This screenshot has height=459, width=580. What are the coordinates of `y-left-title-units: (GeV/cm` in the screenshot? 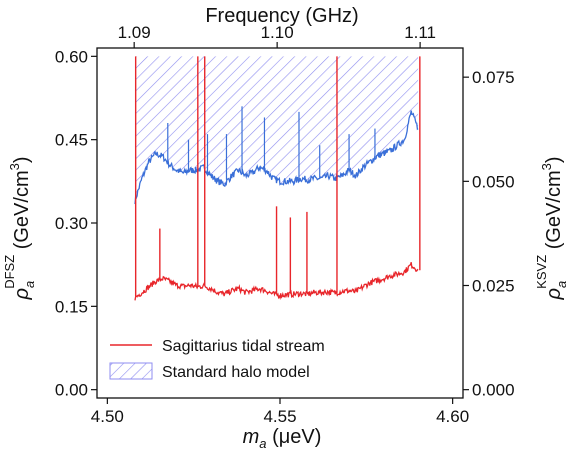 It's located at (22, 212).